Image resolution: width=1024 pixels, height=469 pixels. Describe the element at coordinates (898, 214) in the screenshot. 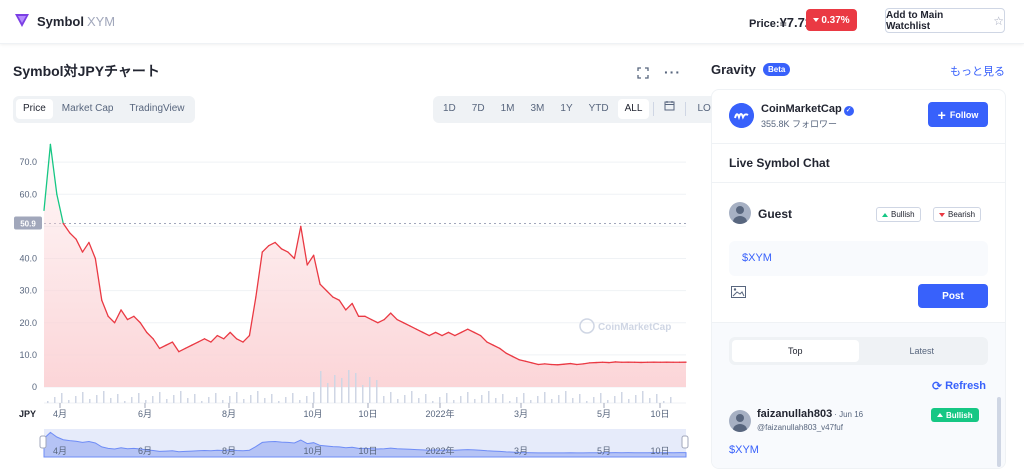

I see `bullish-button: Bullish` at that location.